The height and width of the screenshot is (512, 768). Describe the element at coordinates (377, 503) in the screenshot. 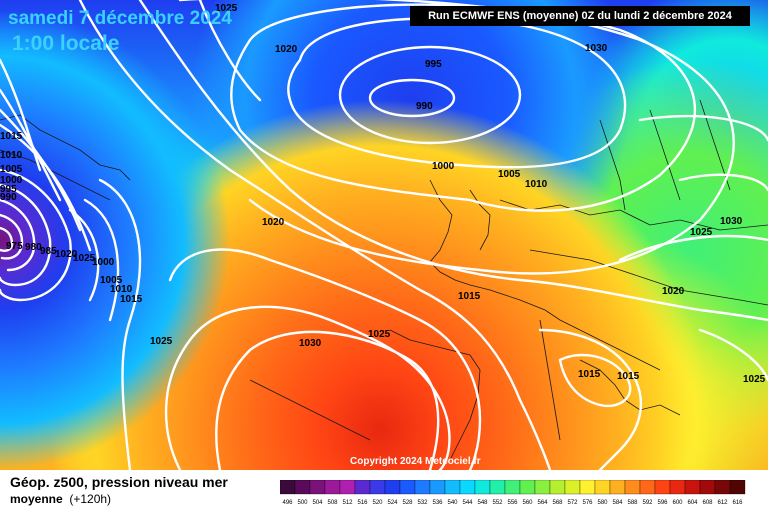

I see `legend-tick-label: 520` at that location.